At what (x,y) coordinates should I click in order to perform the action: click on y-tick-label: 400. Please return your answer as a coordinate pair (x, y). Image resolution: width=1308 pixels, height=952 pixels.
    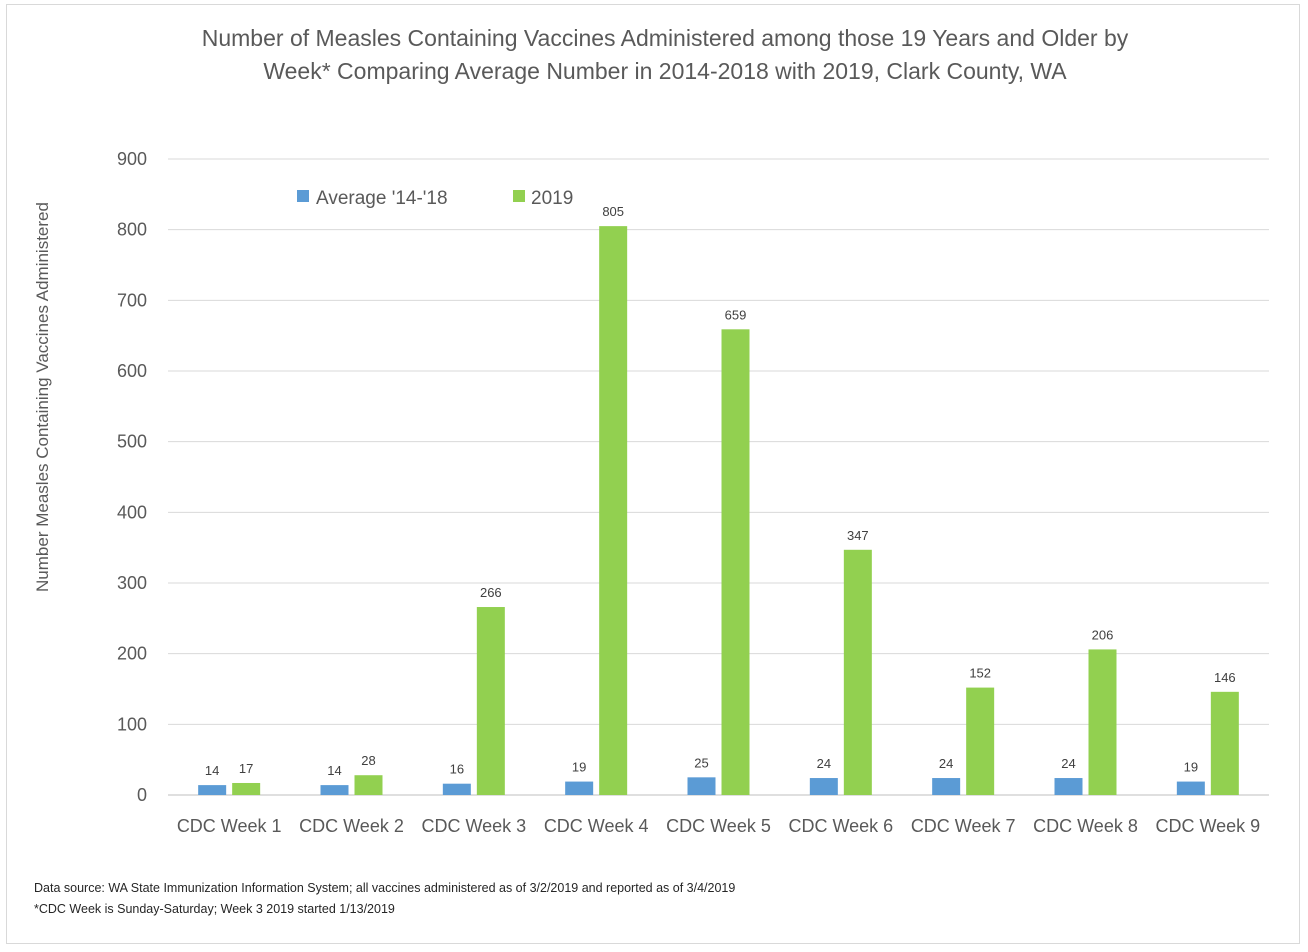
    Looking at the image, I should click on (132, 512).